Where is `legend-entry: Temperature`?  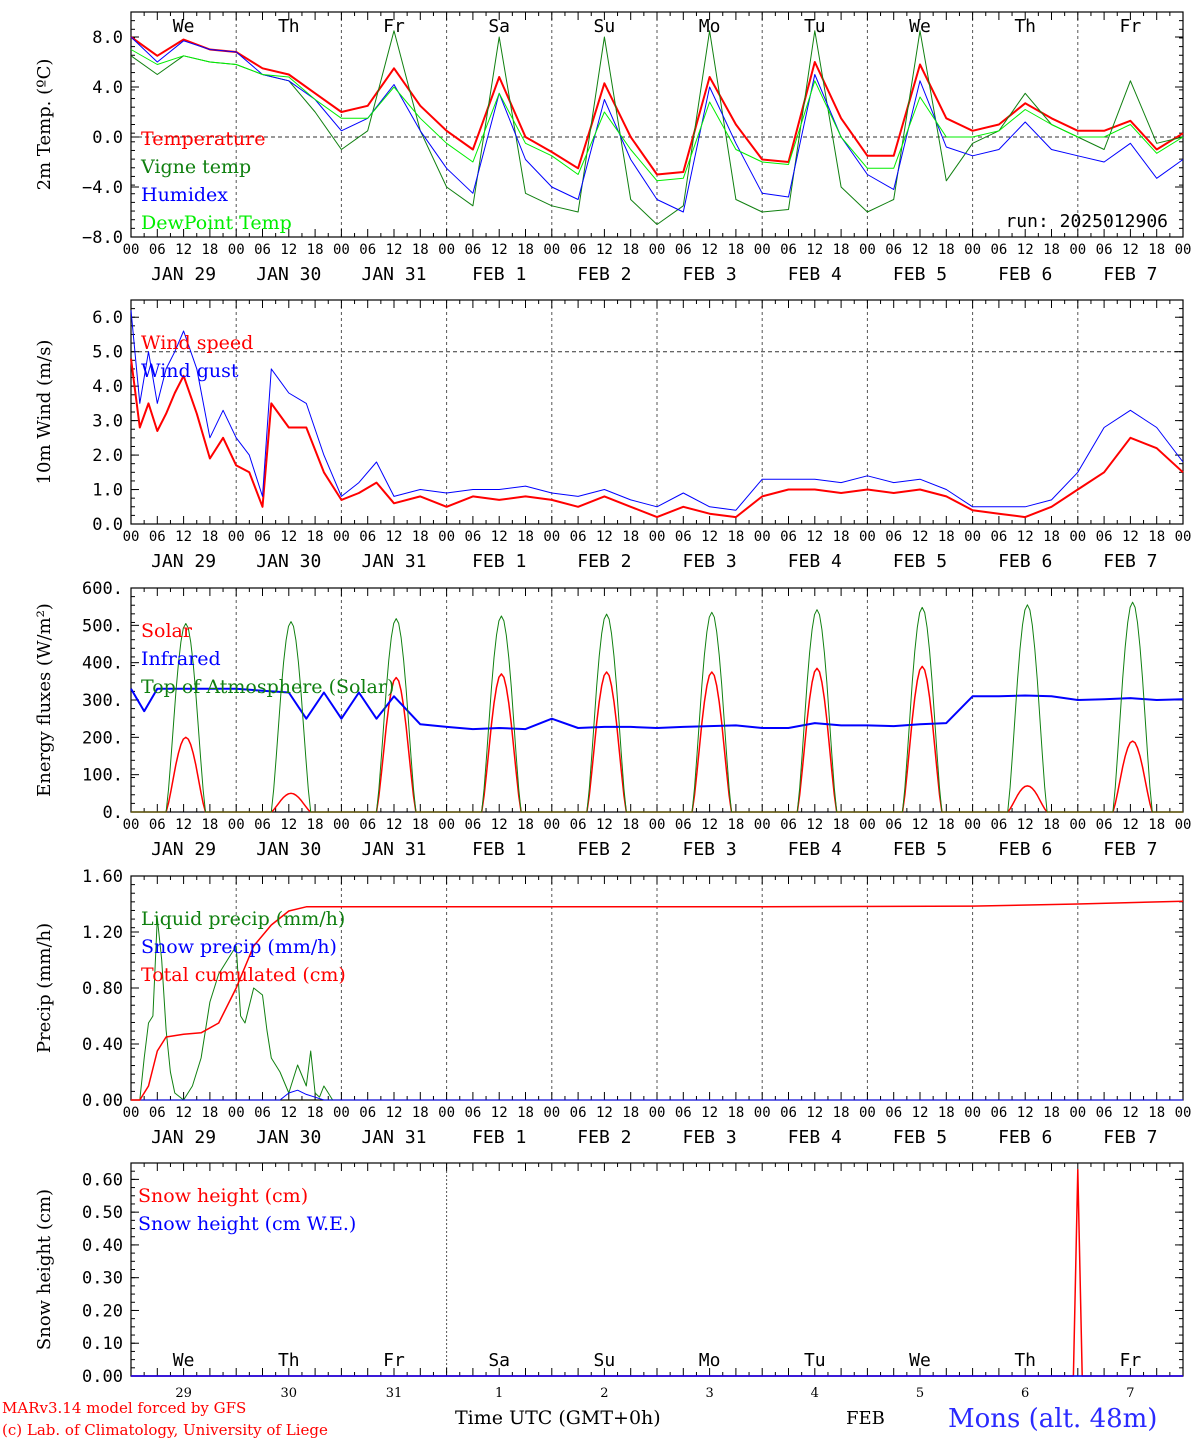
legend-entry: Temperature is located at coordinates (203, 139).